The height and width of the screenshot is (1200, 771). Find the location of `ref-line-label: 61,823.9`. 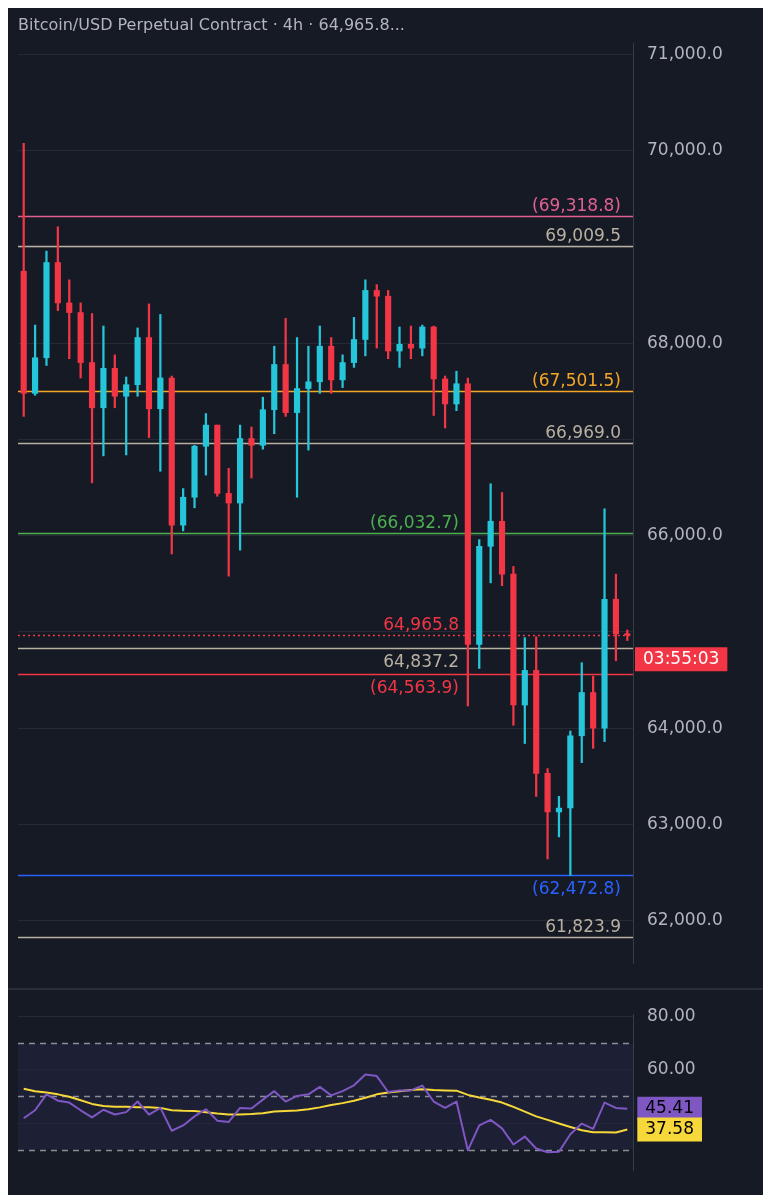

ref-line-label: 61,823.9 is located at coordinates (583, 926).